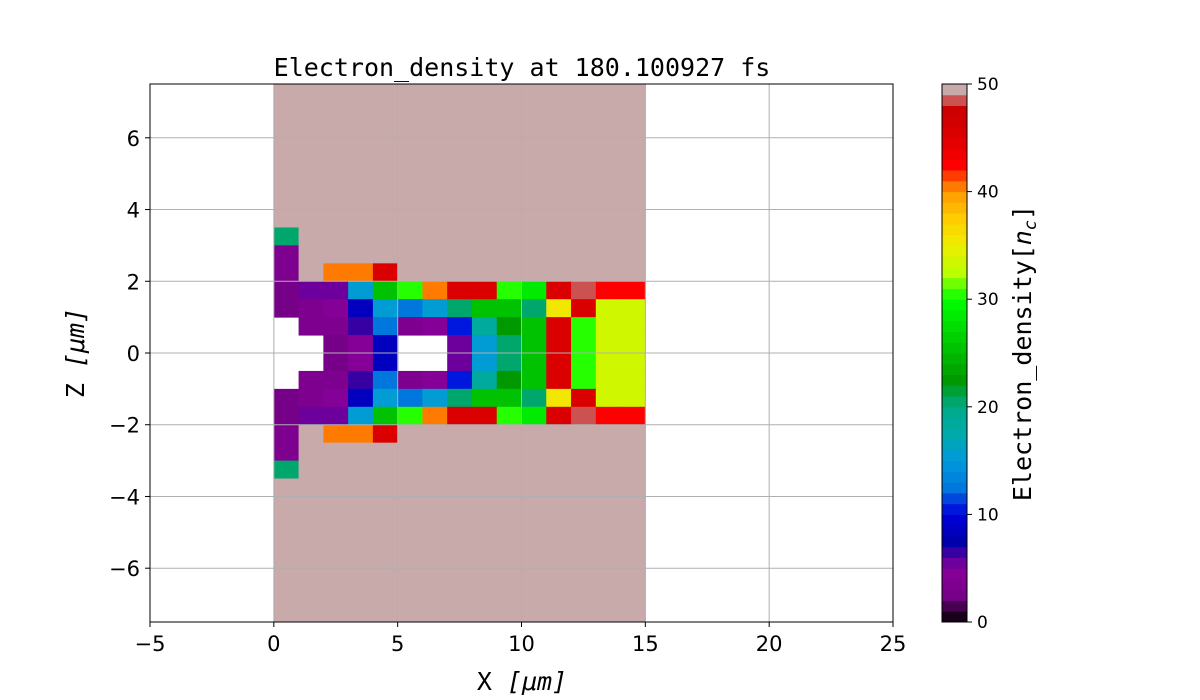 The height and width of the screenshot is (700, 1200). I want to click on colorbar-label-name: Electron_density[, so click(1022, 373).